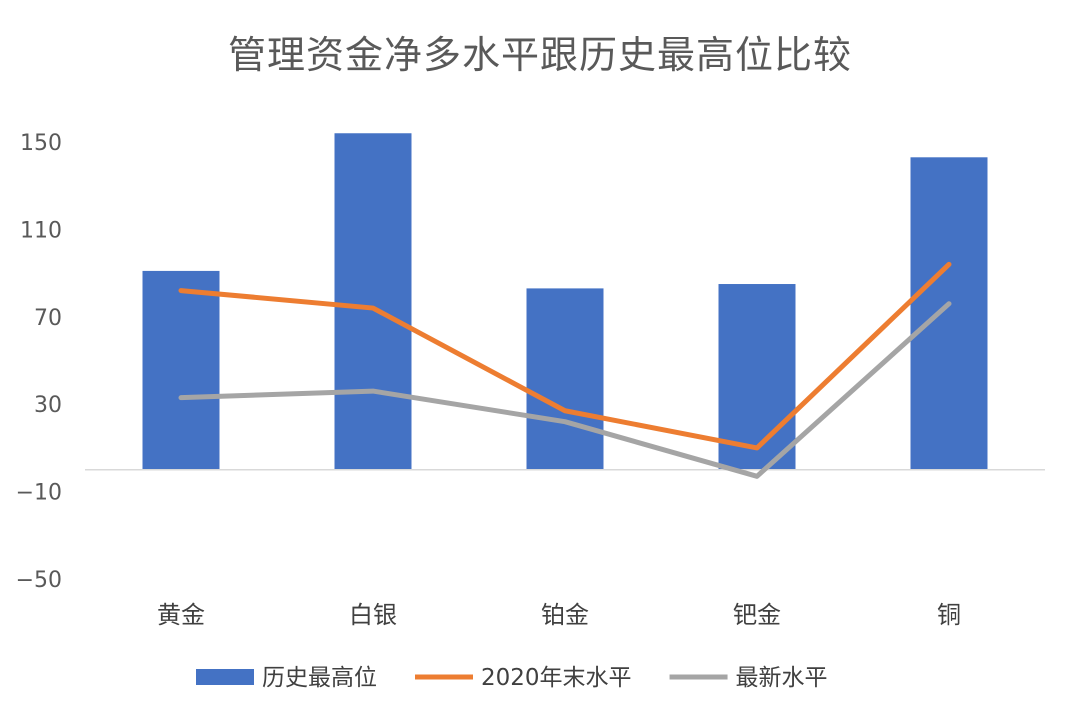 The image size is (1080, 717). I want to click on bar-钯金, so click(757, 377).